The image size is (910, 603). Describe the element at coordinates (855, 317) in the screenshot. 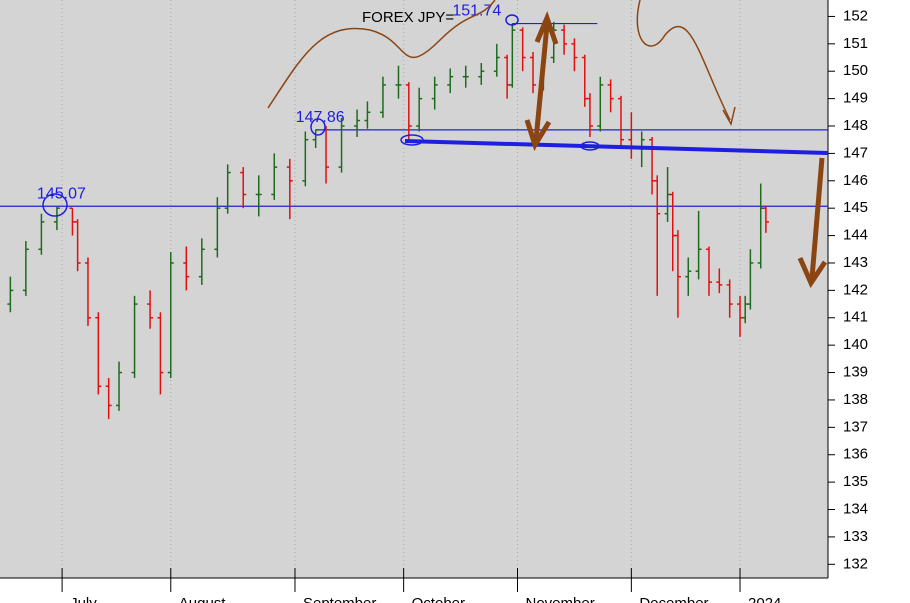

I see `y-tick-label: 141` at that location.